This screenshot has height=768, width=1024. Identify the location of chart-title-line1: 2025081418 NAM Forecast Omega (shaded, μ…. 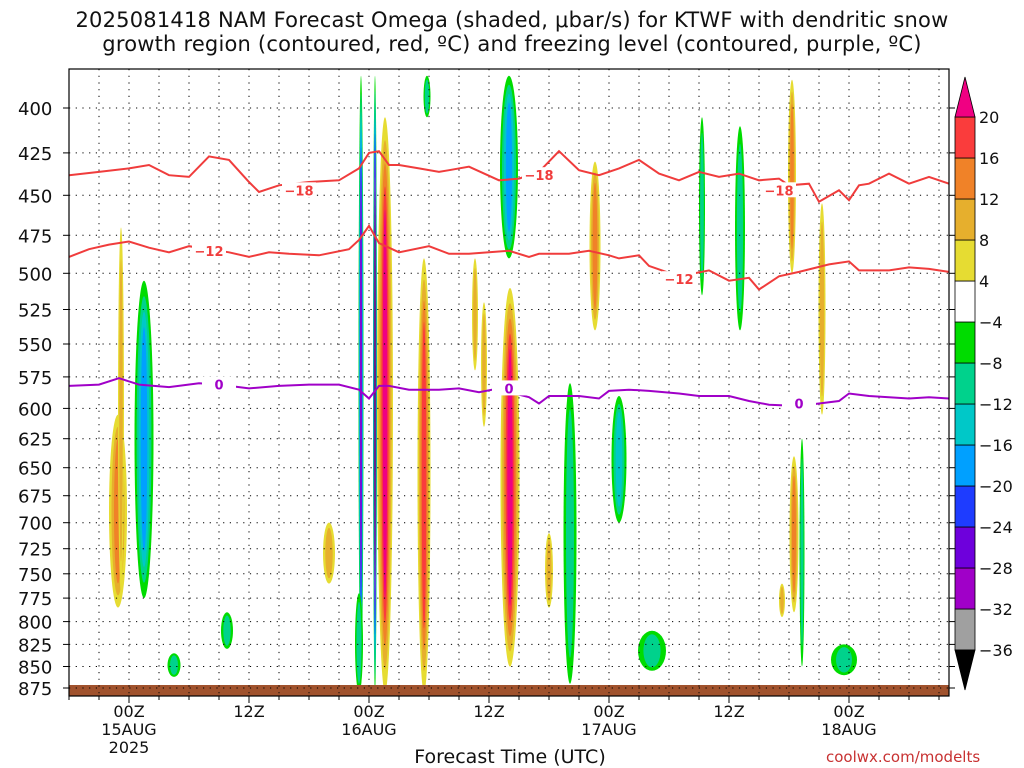
(512, 20).